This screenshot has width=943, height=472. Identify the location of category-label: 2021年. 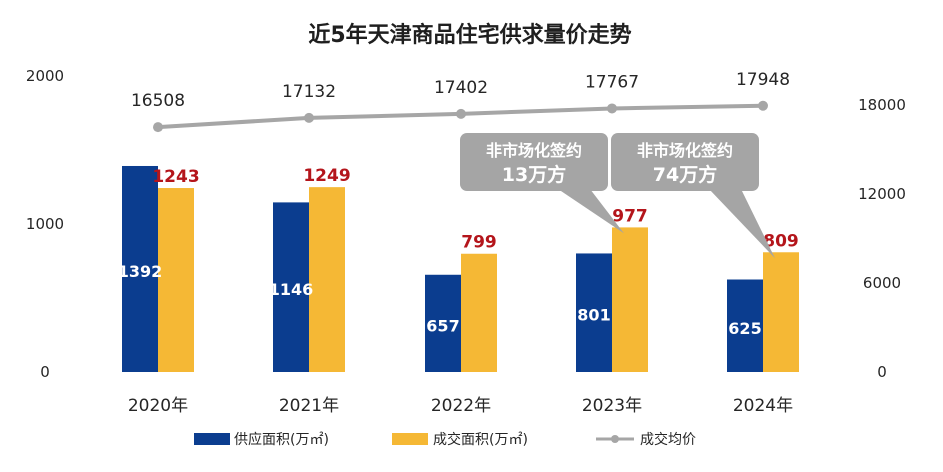
(309, 406).